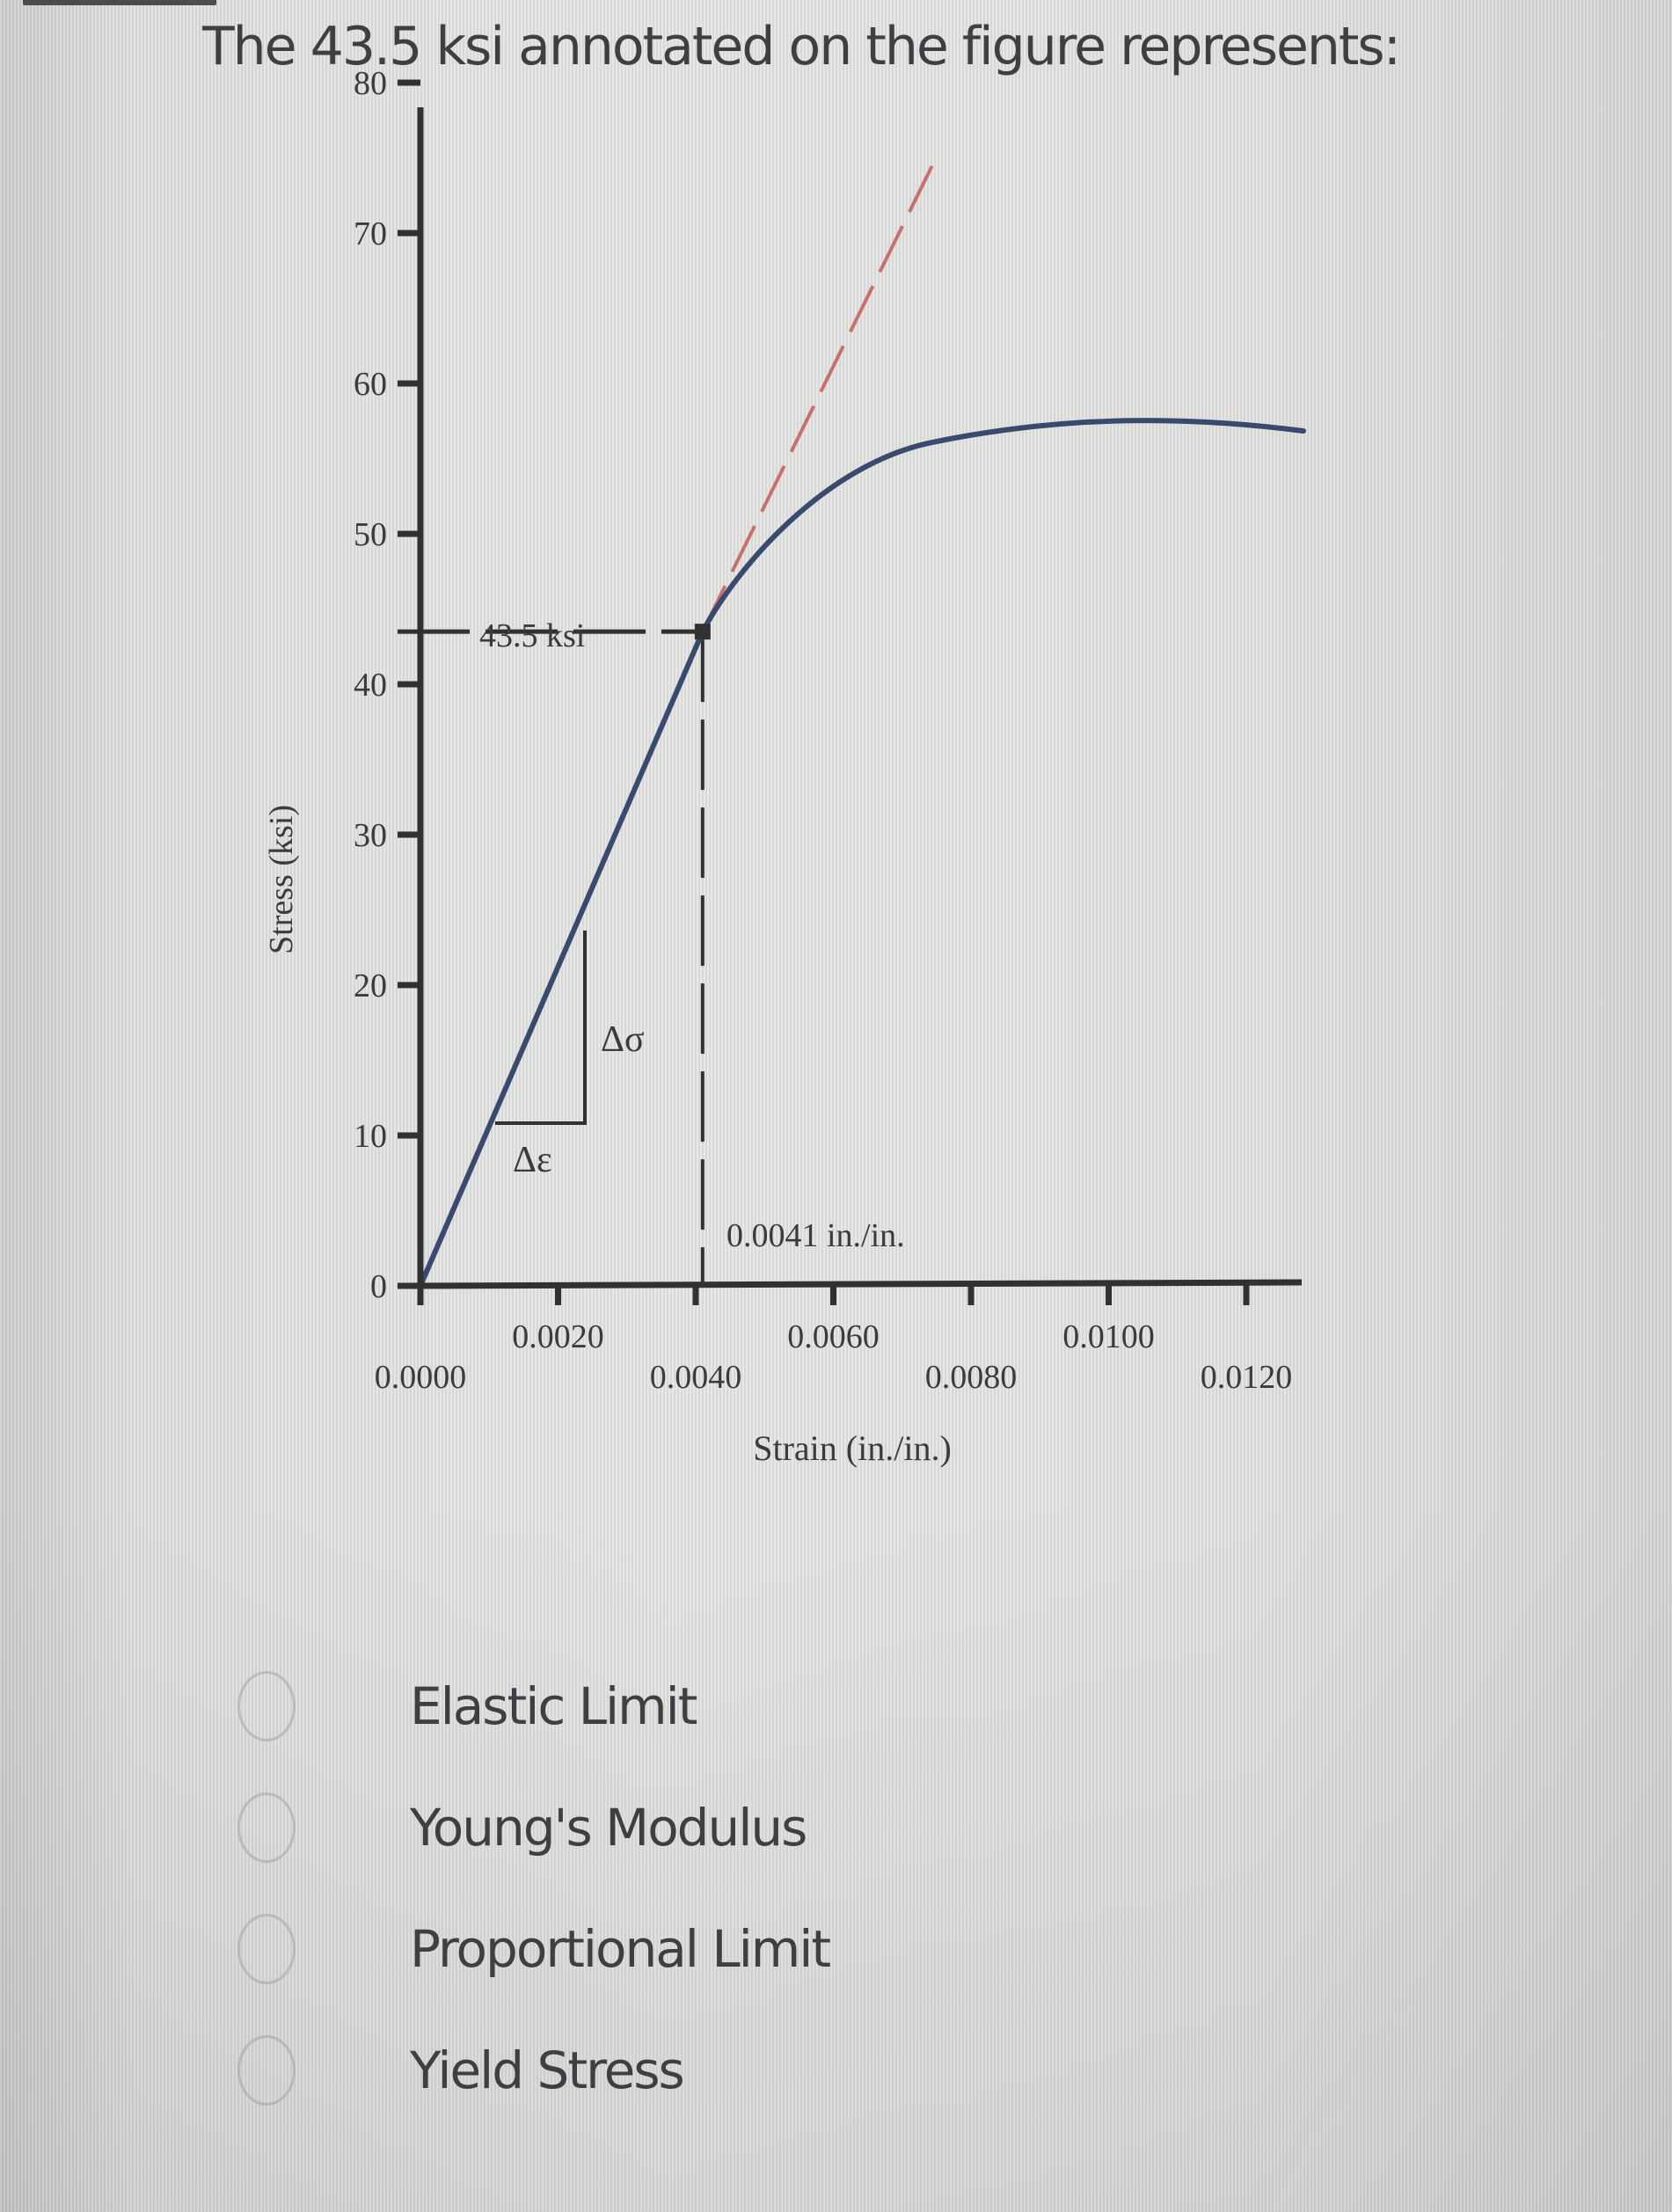  Describe the element at coordinates (620, 1949) in the screenshot. I see `option-label: Proportional Limit` at that location.